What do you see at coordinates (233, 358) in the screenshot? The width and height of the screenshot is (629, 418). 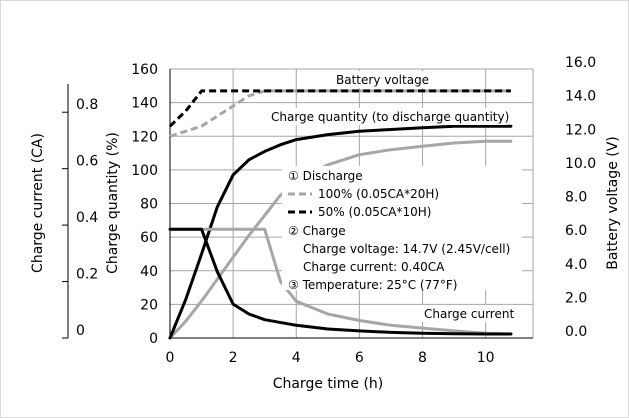 I see `x-tick-label: 2` at bounding box center [233, 358].